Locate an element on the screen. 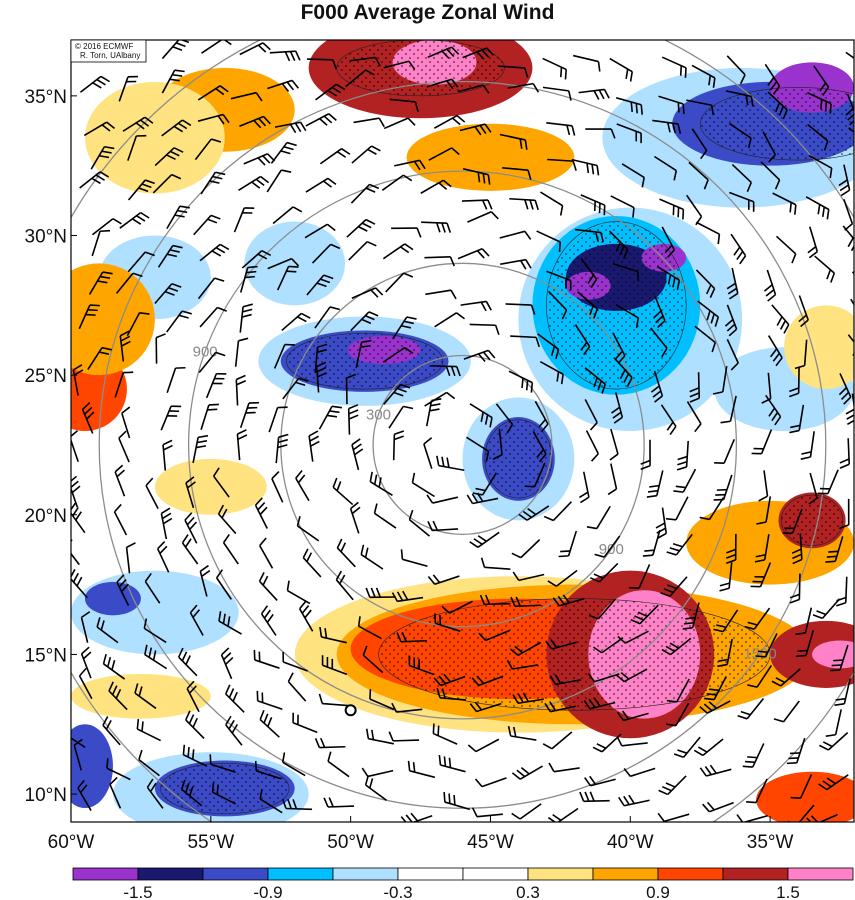 This screenshot has height=900, width=855. storm-center-marker is located at coordinates (350, 710).